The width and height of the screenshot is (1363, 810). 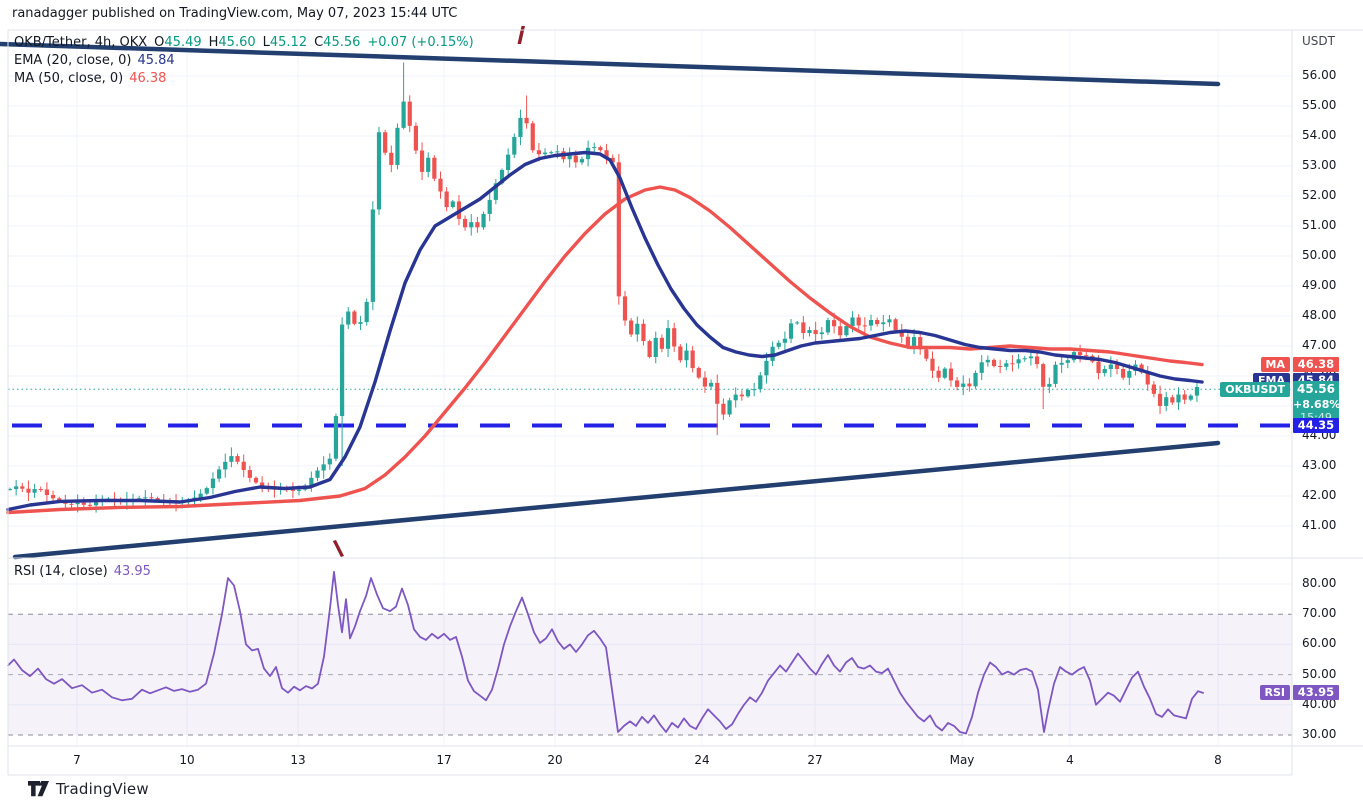 I want to click on change-value: +0.07 (+0.15%), so click(x=420, y=42).